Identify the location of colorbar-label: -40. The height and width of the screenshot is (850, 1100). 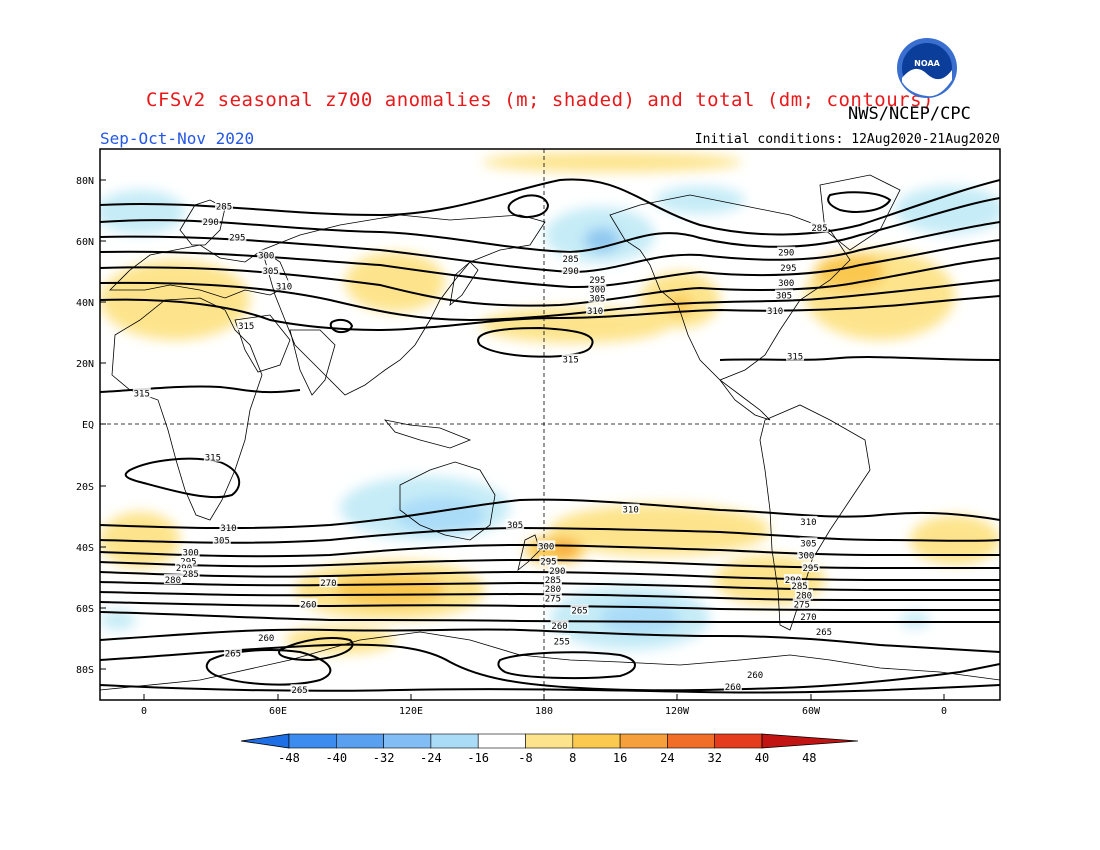
(336, 758).